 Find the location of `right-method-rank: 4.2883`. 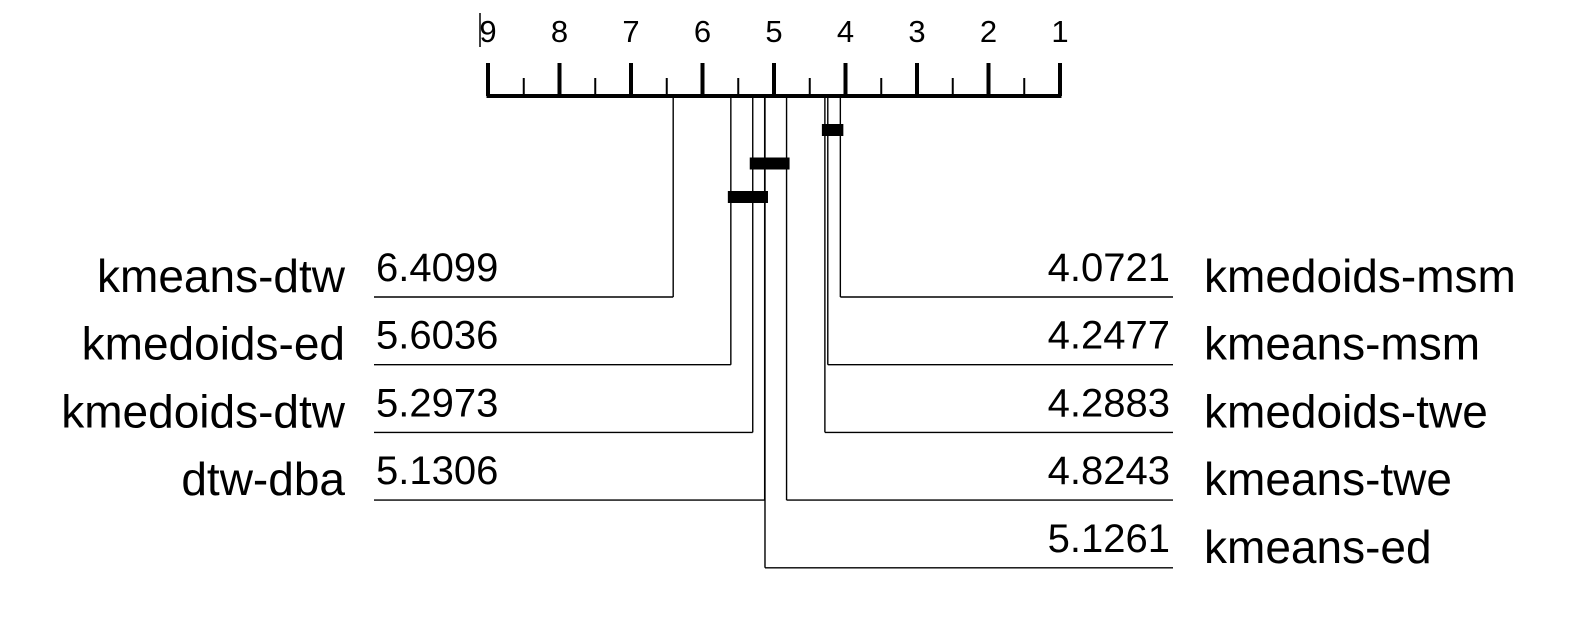

right-method-rank: 4.2883 is located at coordinates (1109, 403).